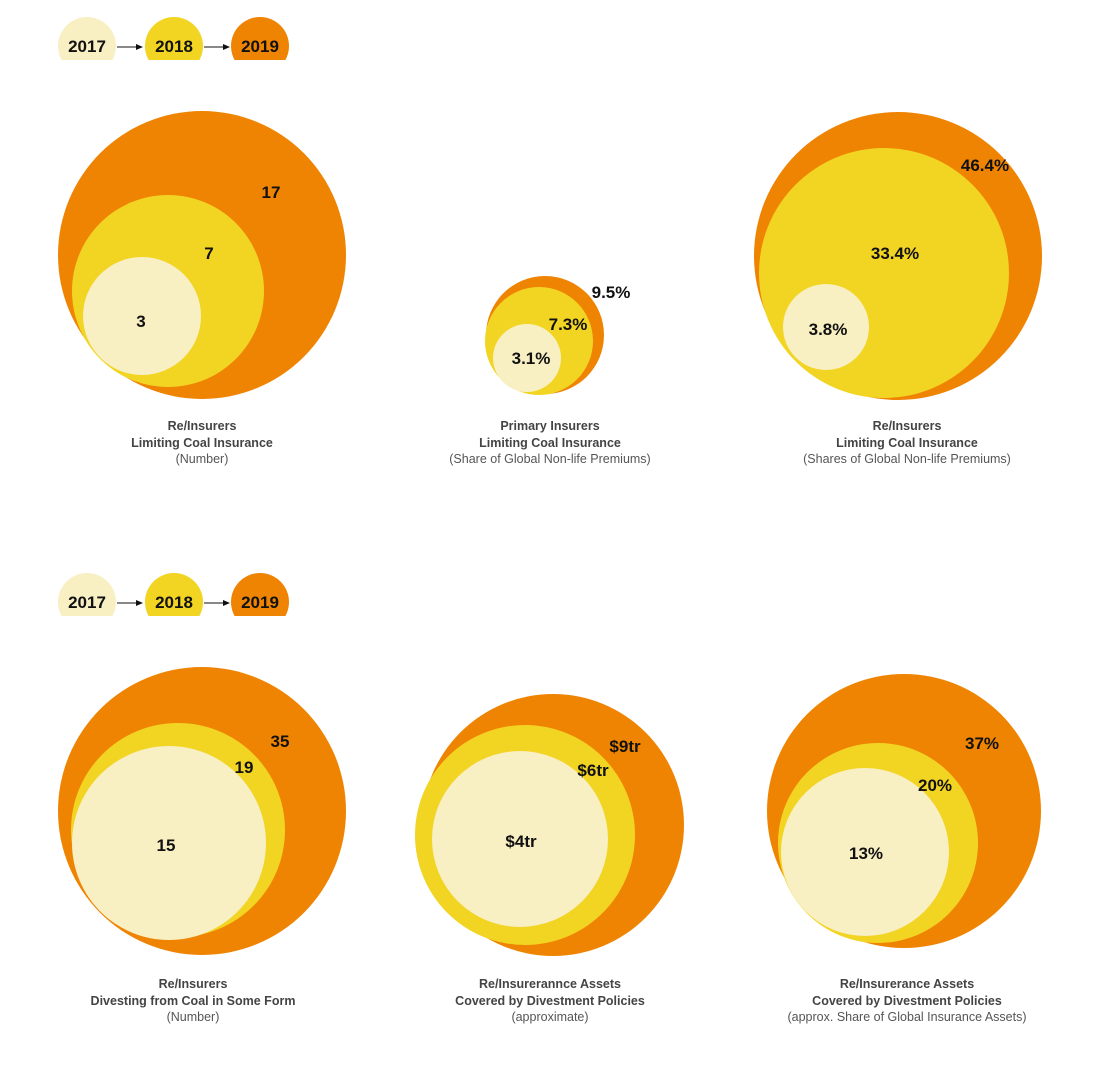 The width and height of the screenshot is (1106, 1068). What do you see at coordinates (550, 459) in the screenshot?
I see `chart-note: (Share of Global Non-life Premiums)` at bounding box center [550, 459].